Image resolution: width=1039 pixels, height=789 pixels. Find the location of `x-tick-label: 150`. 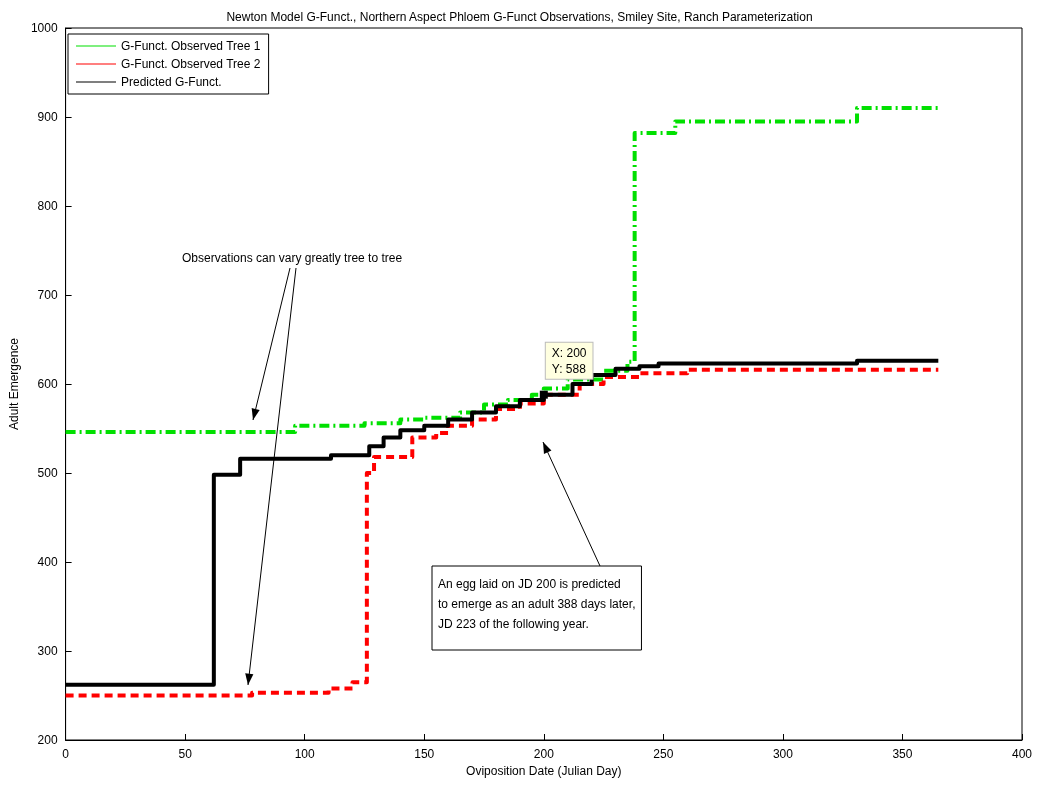

x-tick-label: 150 is located at coordinates (424, 754).